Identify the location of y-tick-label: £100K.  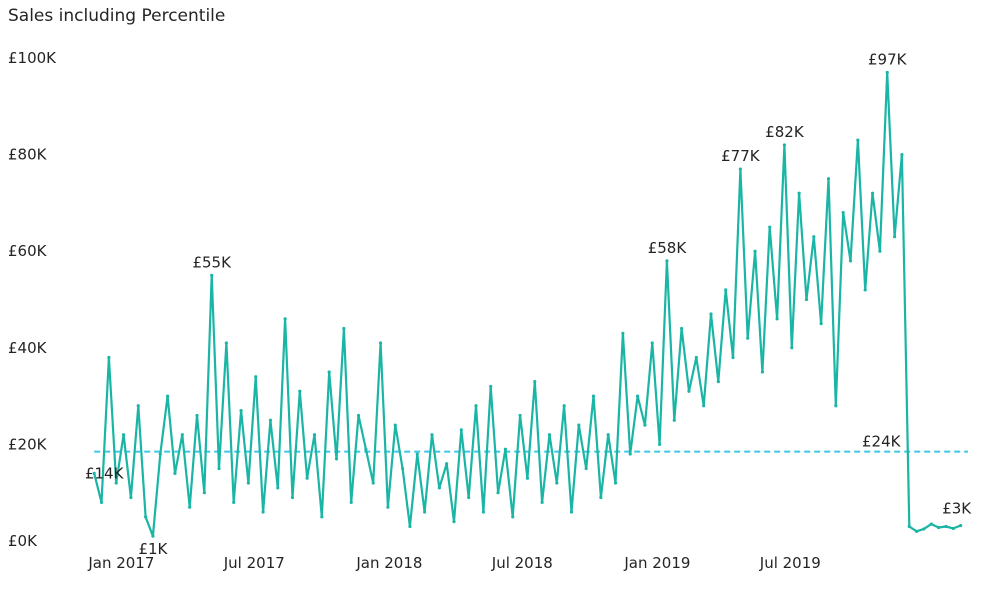
(32, 58).